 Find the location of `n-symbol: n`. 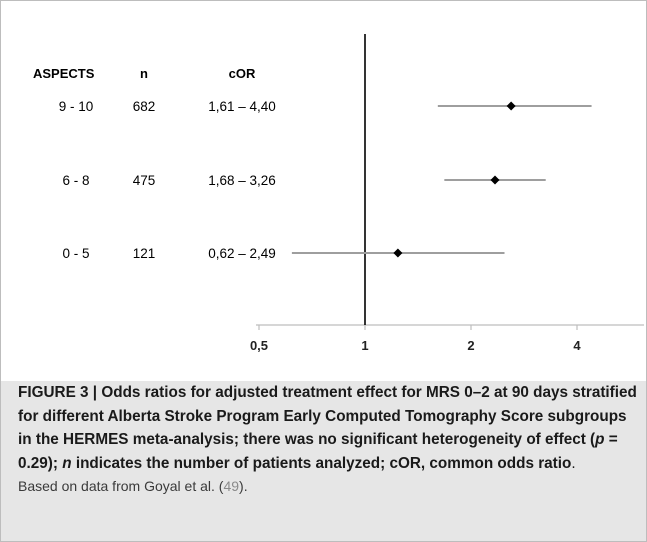

n-symbol: n is located at coordinates (67, 463).